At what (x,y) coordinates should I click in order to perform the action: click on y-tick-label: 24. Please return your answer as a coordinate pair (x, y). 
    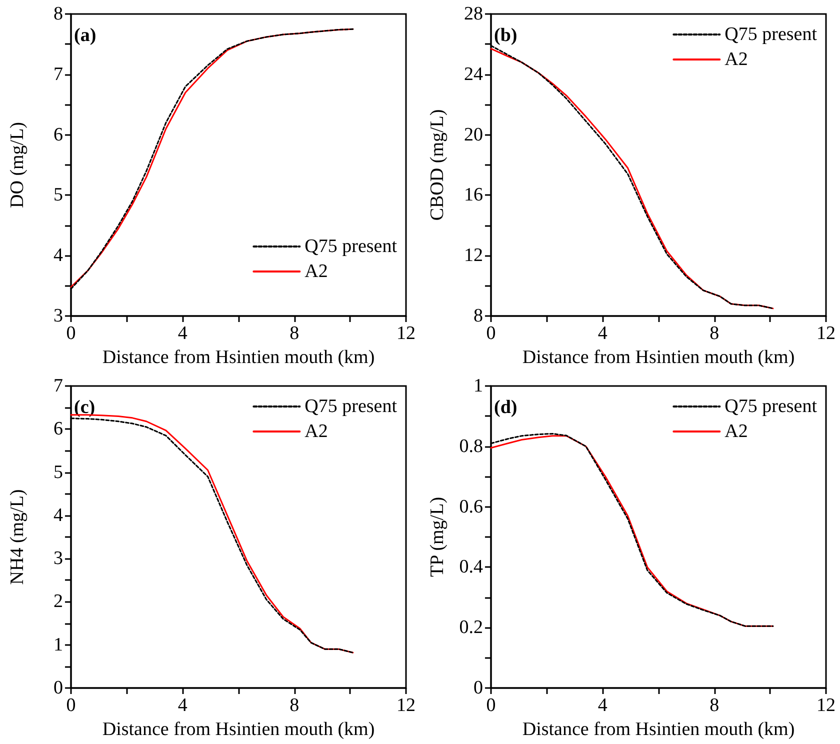
    Looking at the image, I should click on (474, 74).